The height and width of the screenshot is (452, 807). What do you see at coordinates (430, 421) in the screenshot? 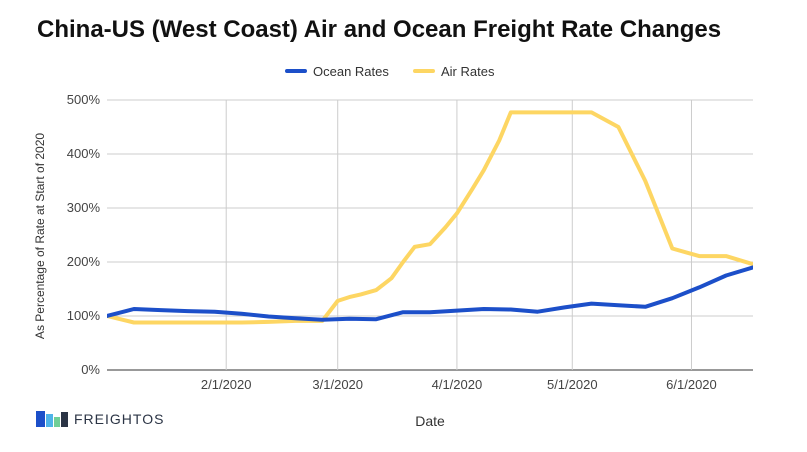
I see `x-axis-title: Date` at bounding box center [430, 421].